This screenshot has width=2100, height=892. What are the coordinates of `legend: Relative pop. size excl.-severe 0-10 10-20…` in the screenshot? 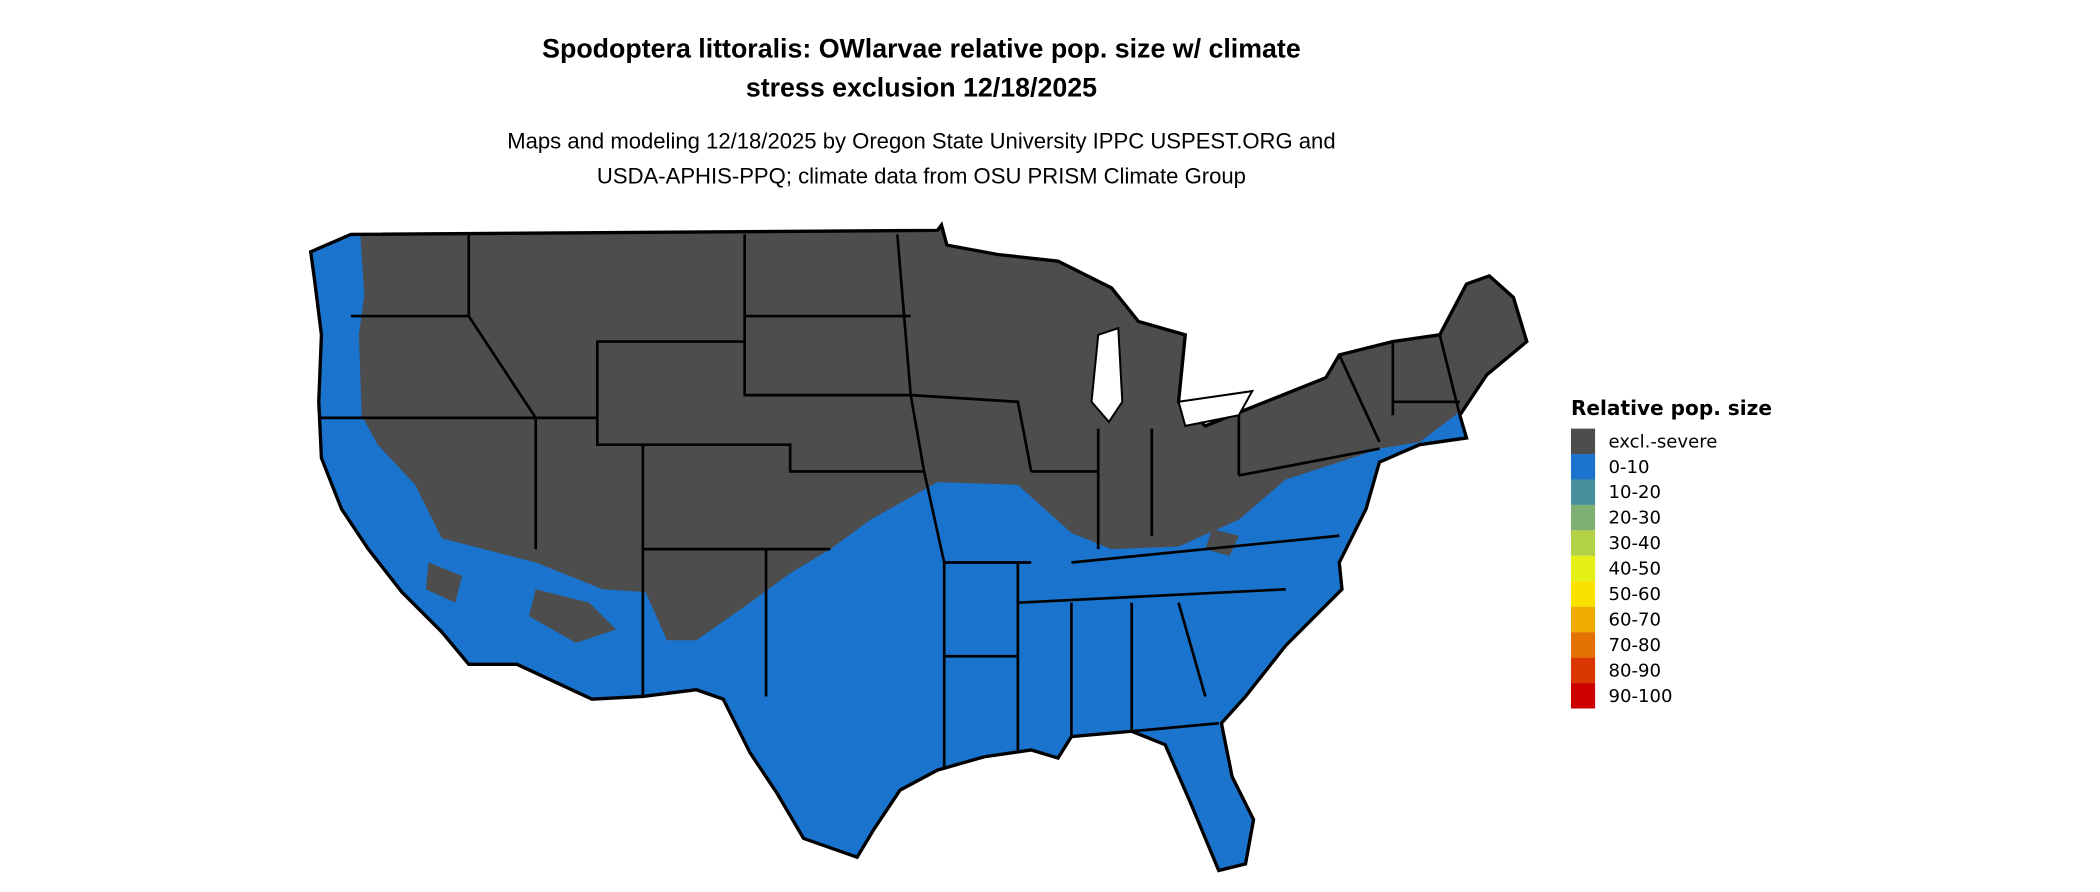 It's located at (1671, 552).